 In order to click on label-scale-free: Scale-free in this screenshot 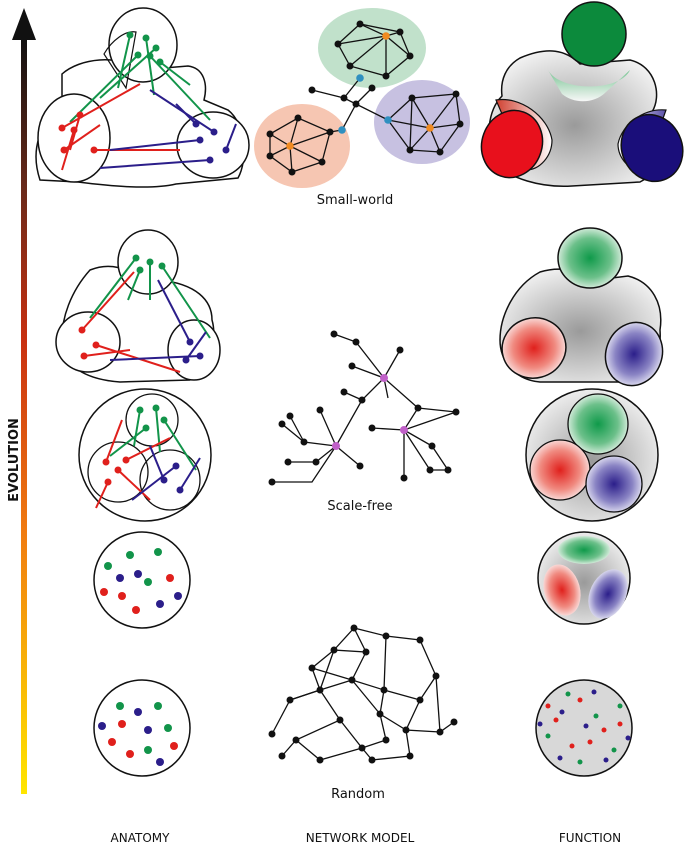, I will do `click(359, 506)`.